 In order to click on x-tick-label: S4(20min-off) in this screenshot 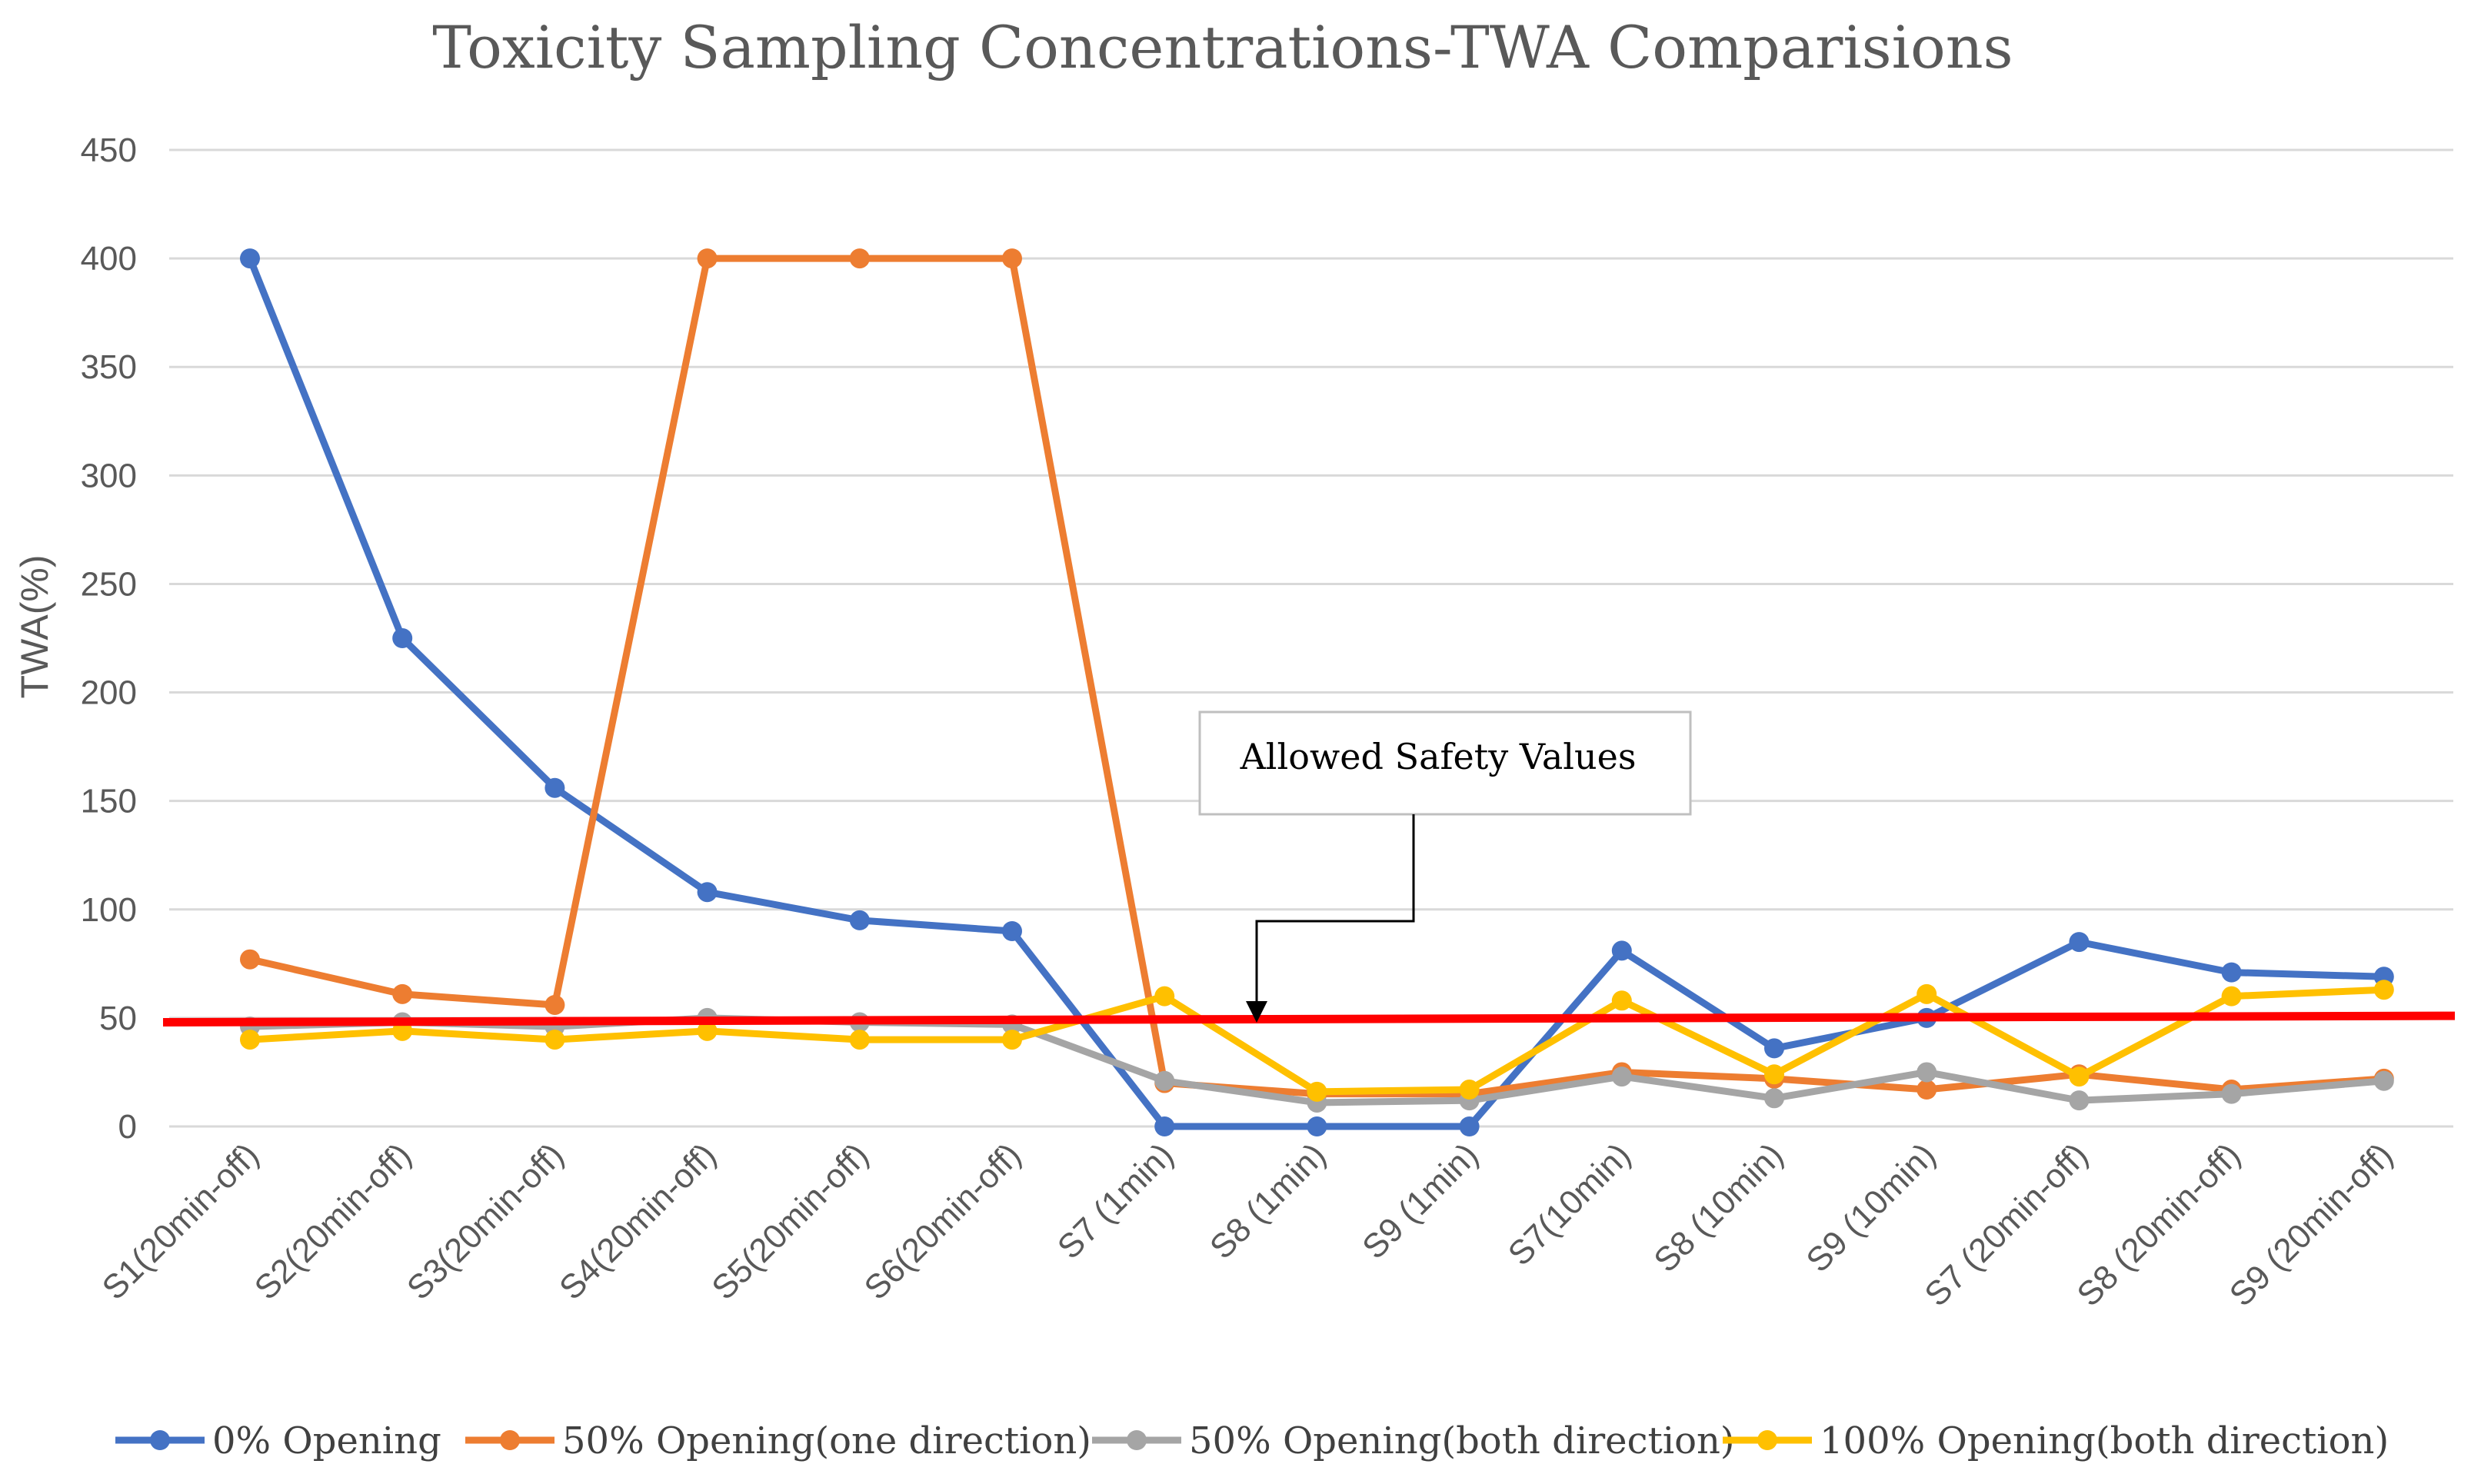, I will do `click(638, 1221)`.